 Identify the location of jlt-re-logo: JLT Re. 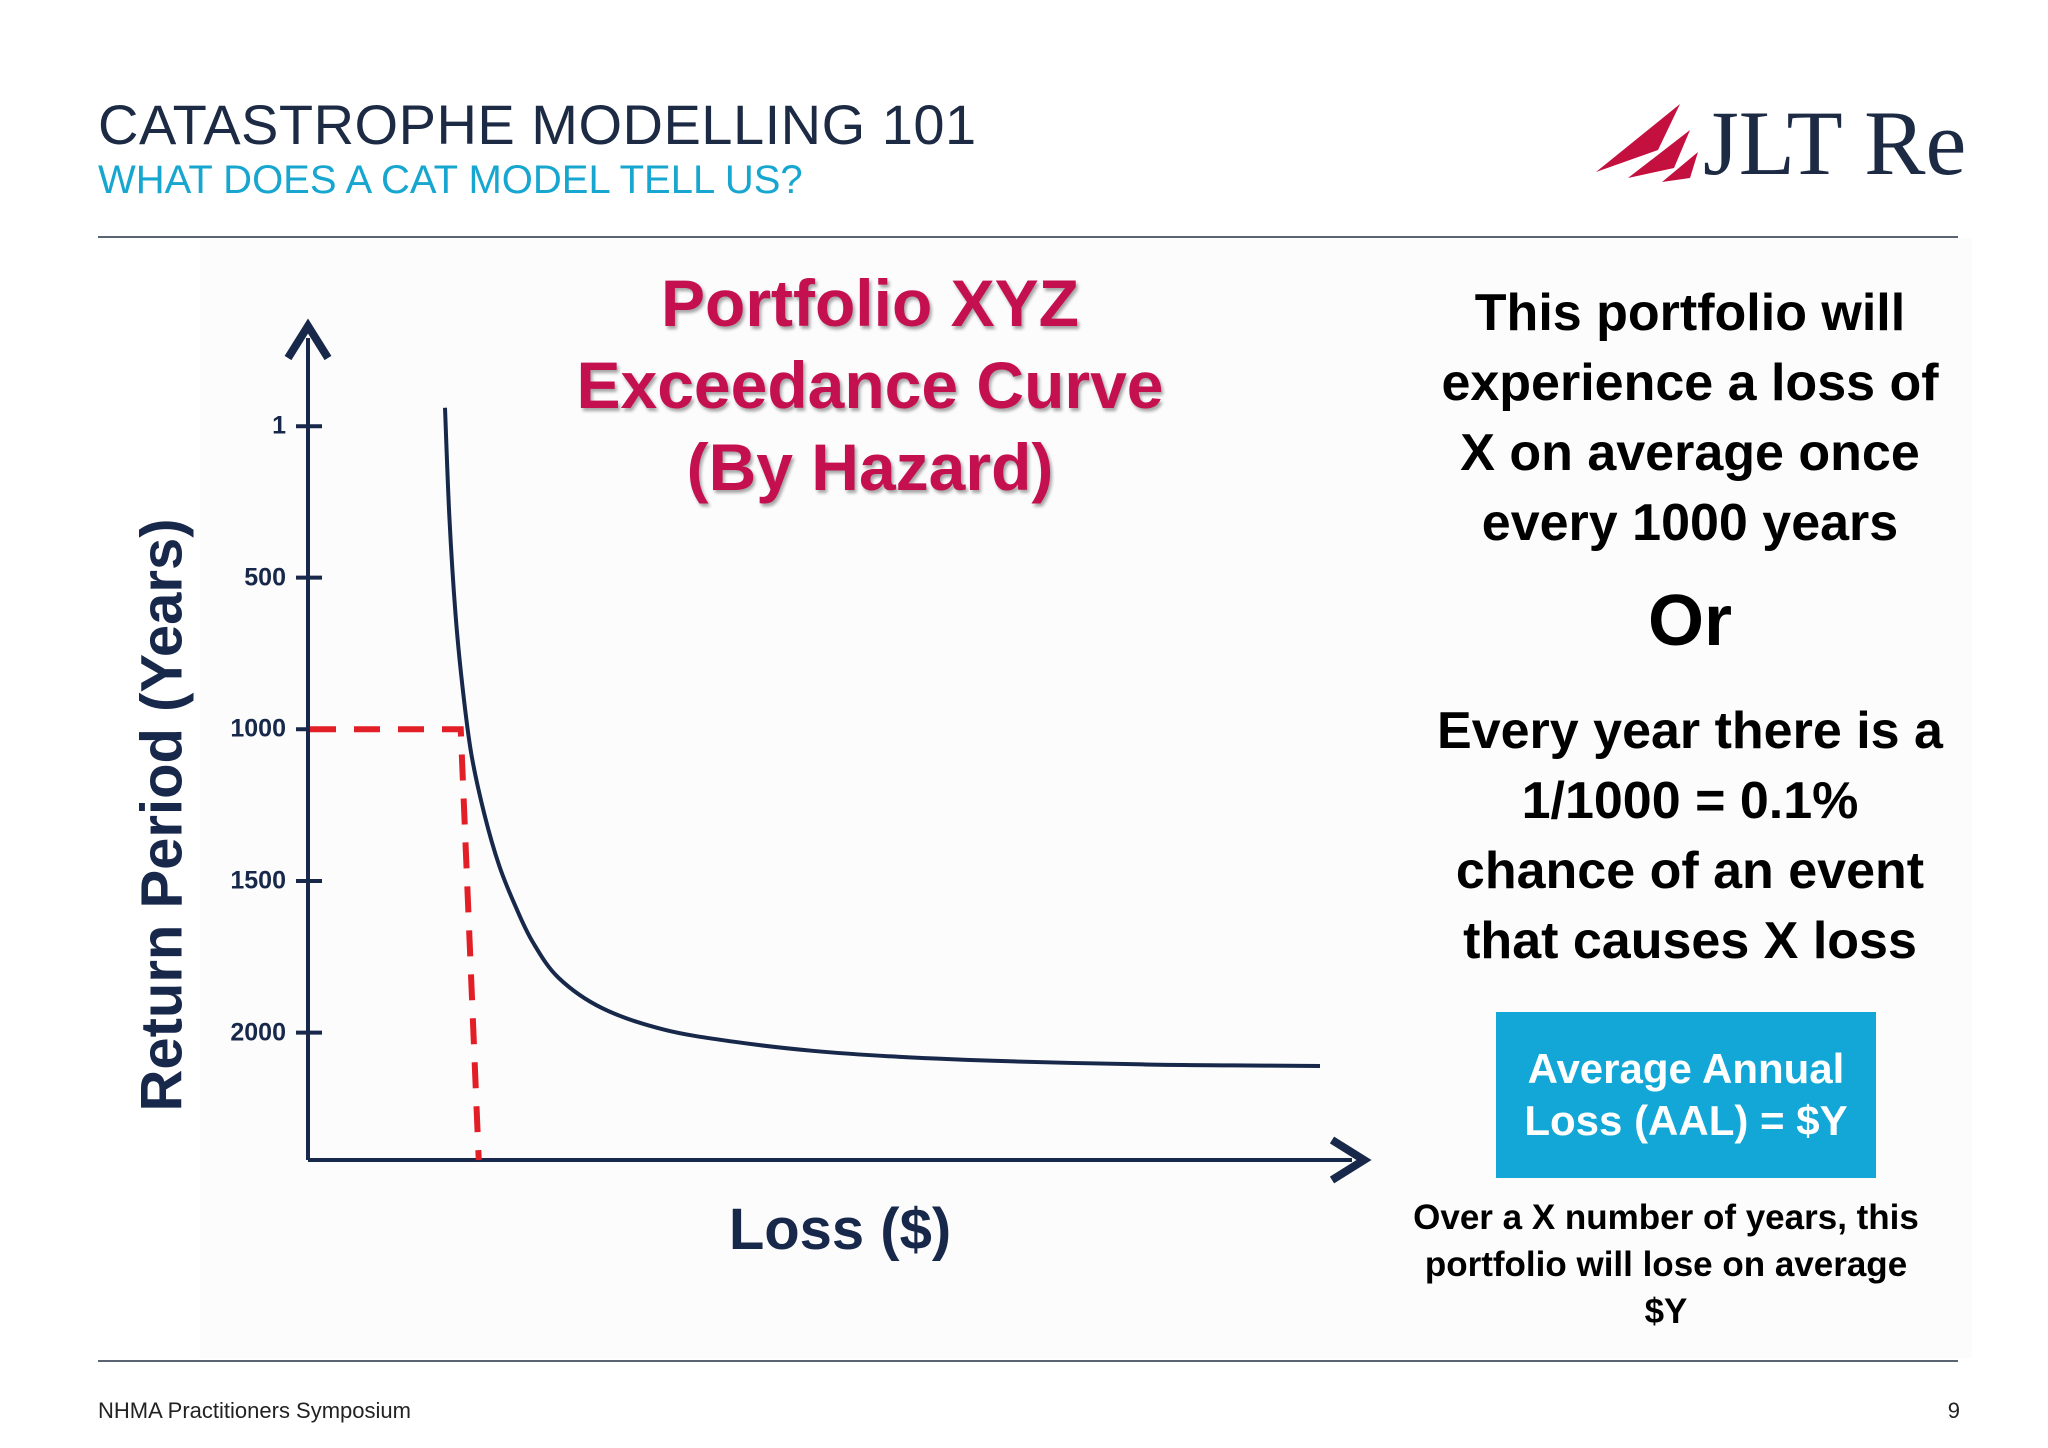
(1781, 143).